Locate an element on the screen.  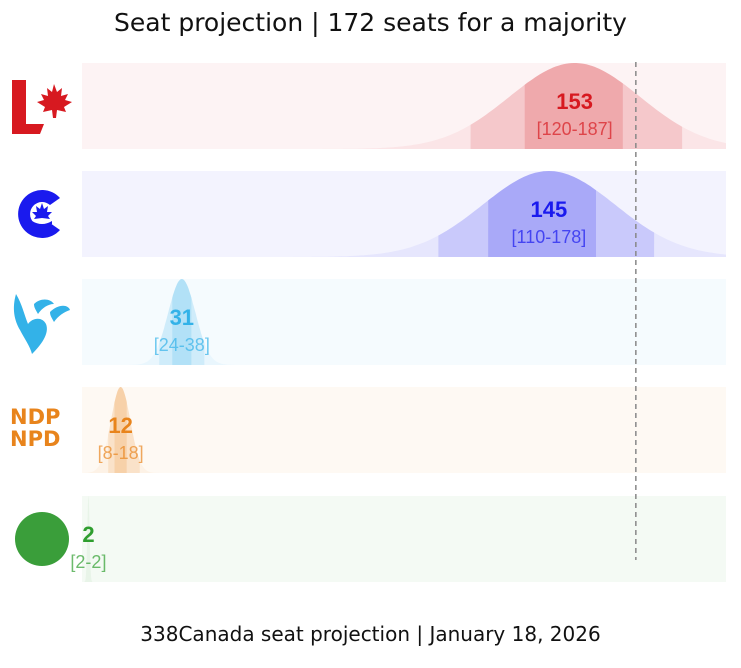
range-inner-bloc is located at coordinates (182, 322).